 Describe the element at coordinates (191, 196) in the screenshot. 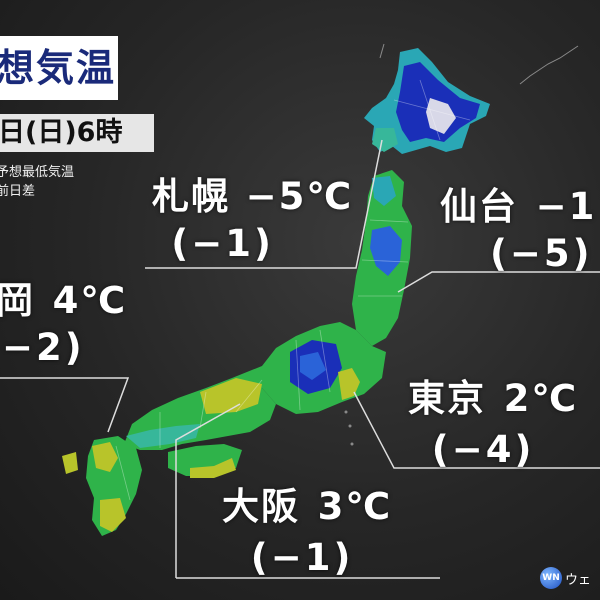

I see `city-name: 札幌` at that location.